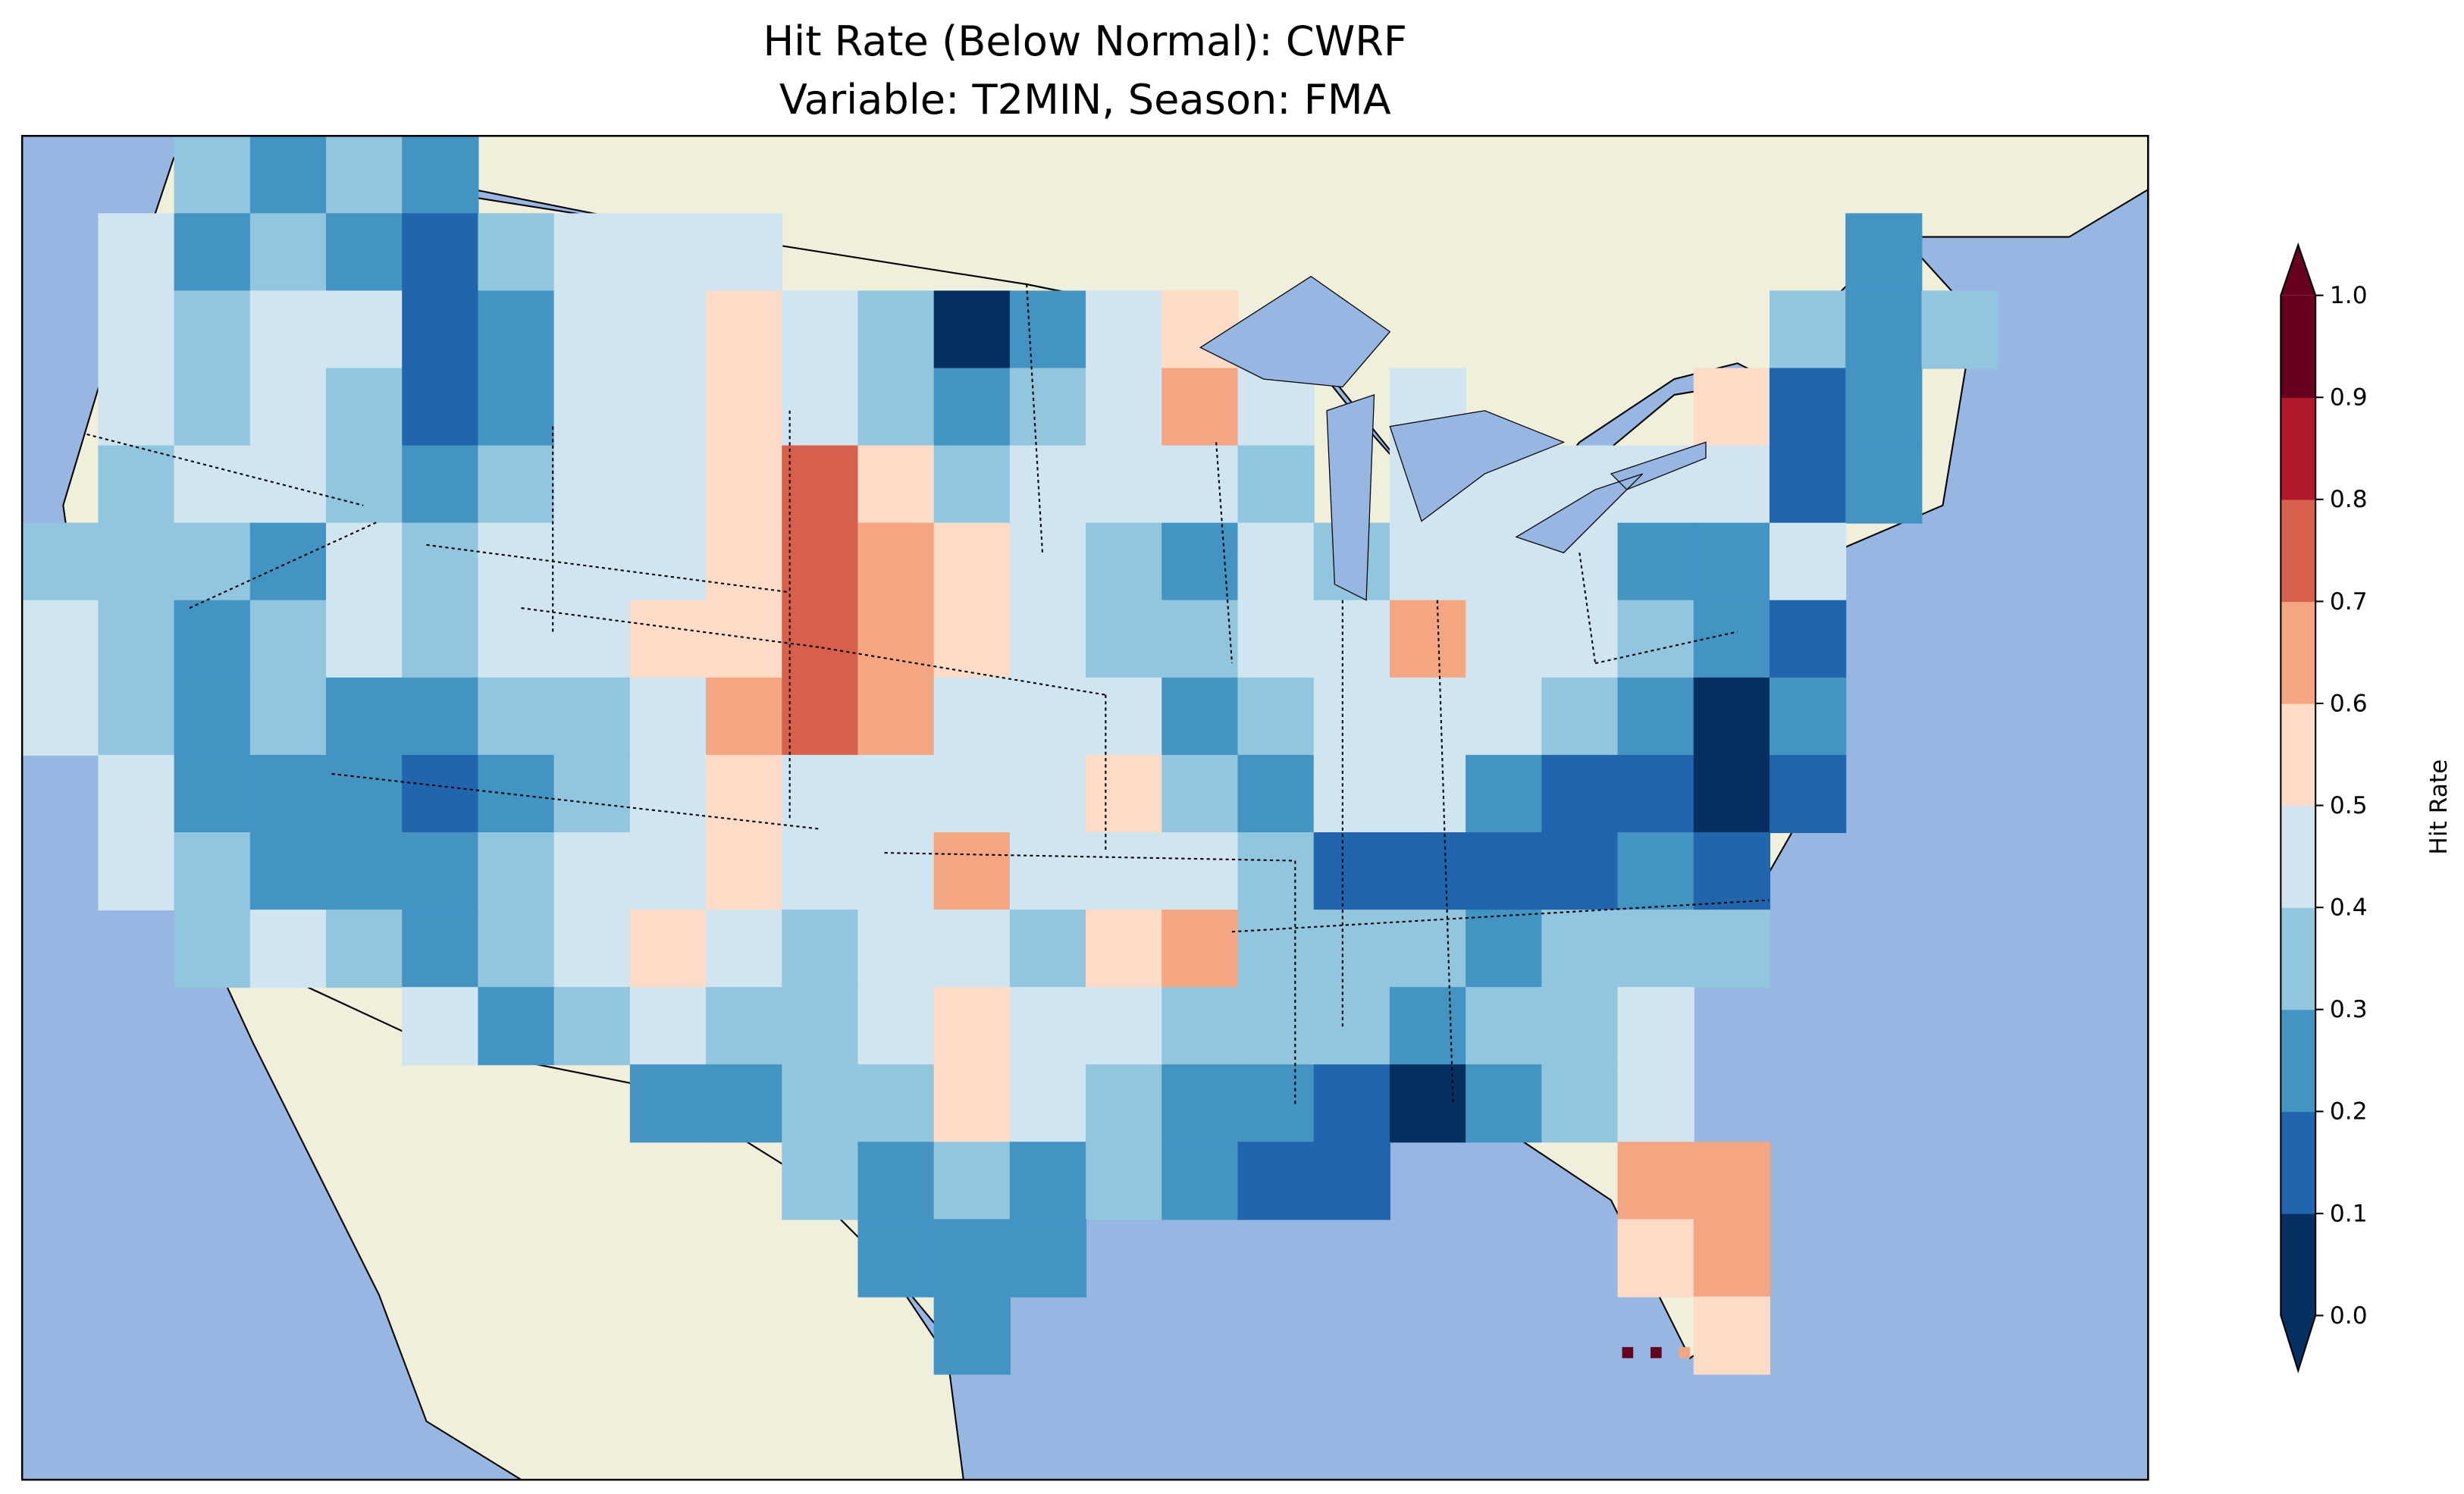 This screenshot has height=1494, width=2464. Describe the element at coordinates (2349, 398) in the screenshot. I see `colorbar-tick-label: 0.9` at that location.